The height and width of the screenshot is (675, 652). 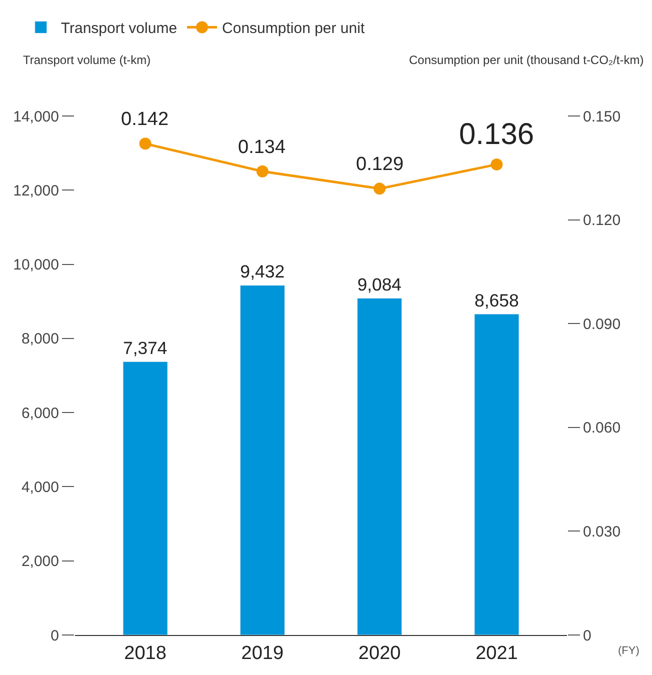 I want to click on y2-tick-label: 0.090, so click(x=602, y=324).